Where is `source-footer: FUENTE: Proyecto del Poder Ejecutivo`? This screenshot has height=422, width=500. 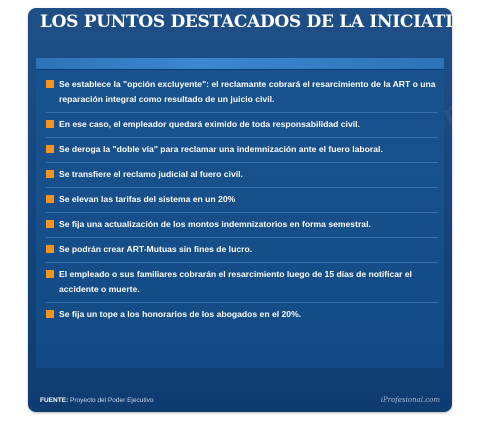 source-footer: FUENTE: Proyecto del Poder Ejecutivo is located at coordinates (96, 400).